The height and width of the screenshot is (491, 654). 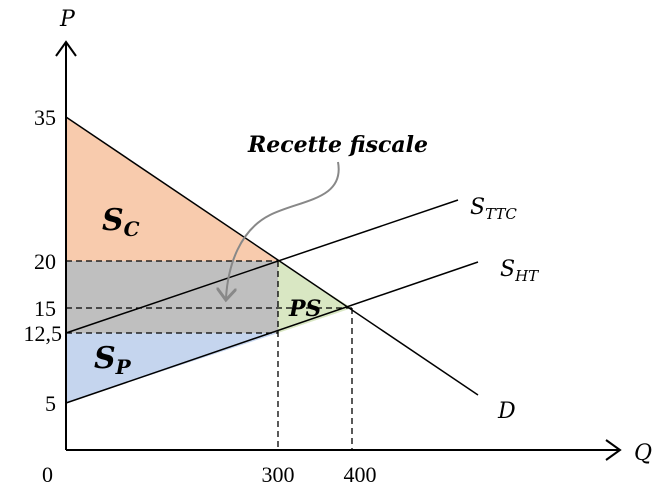 I want to click on producer-surplus-label: SP, so click(x=113, y=360).